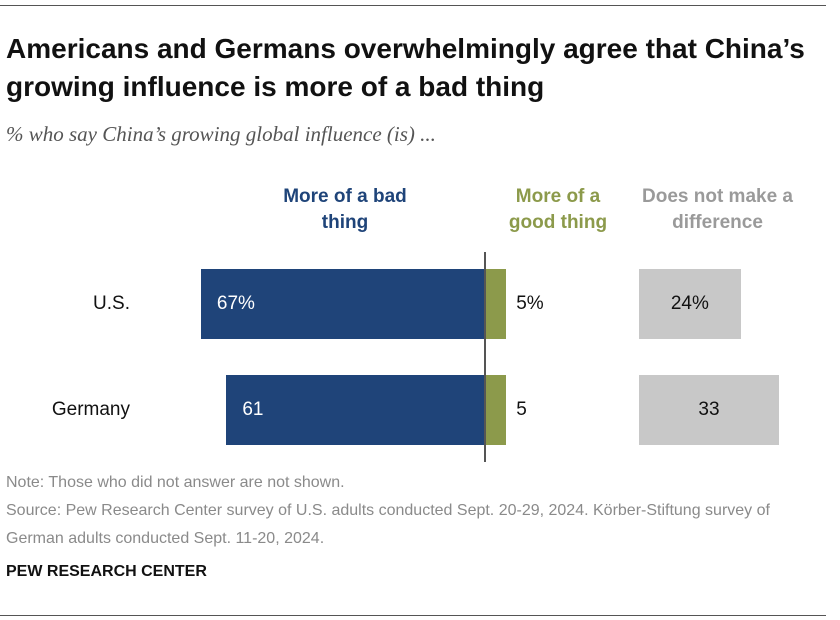  Describe the element at coordinates (485, 357) in the screenshot. I see `zero-line` at that location.